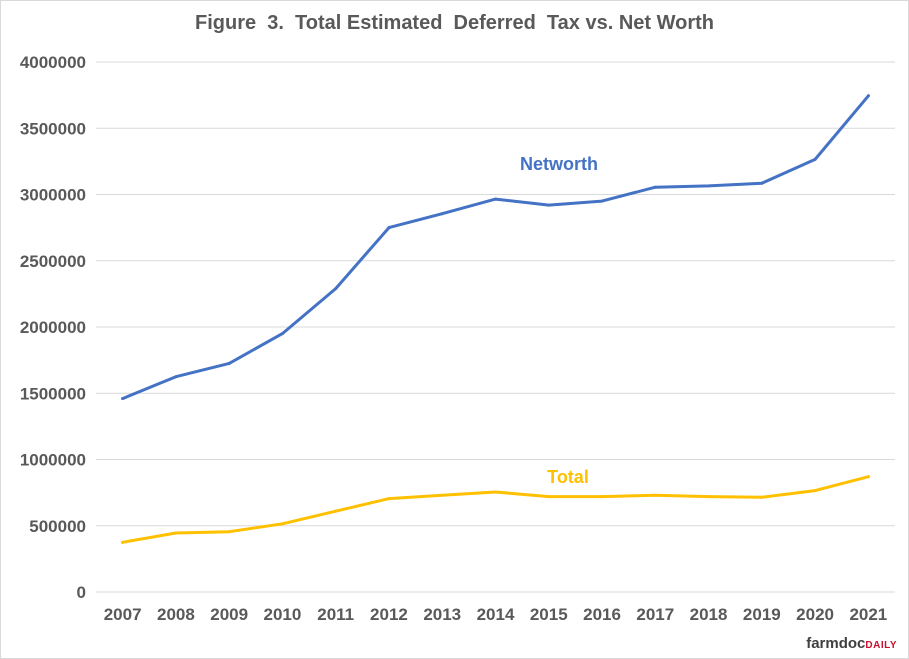  What do you see at coordinates (176, 614) in the screenshot?
I see `x-tick-label: 2008` at bounding box center [176, 614].